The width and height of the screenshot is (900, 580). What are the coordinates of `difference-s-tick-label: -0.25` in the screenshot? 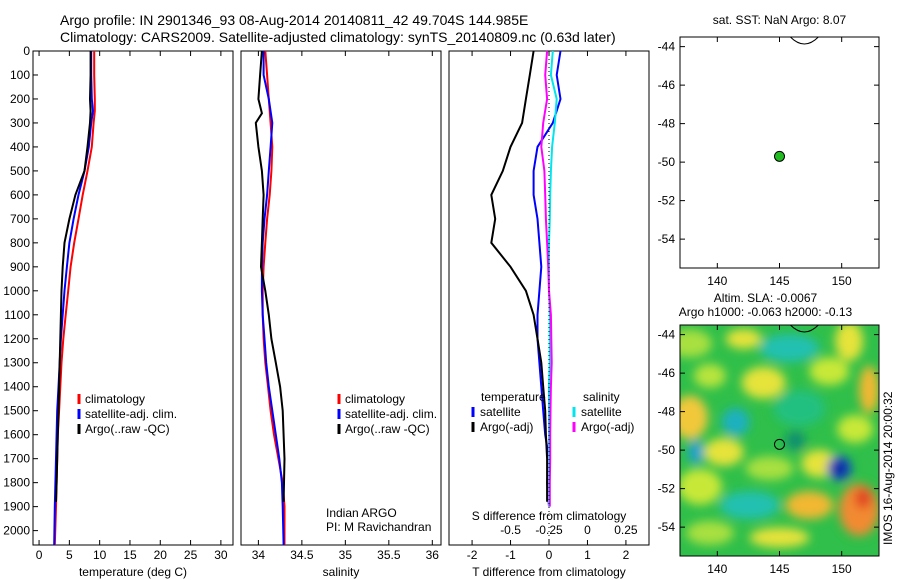 It's located at (549, 530).